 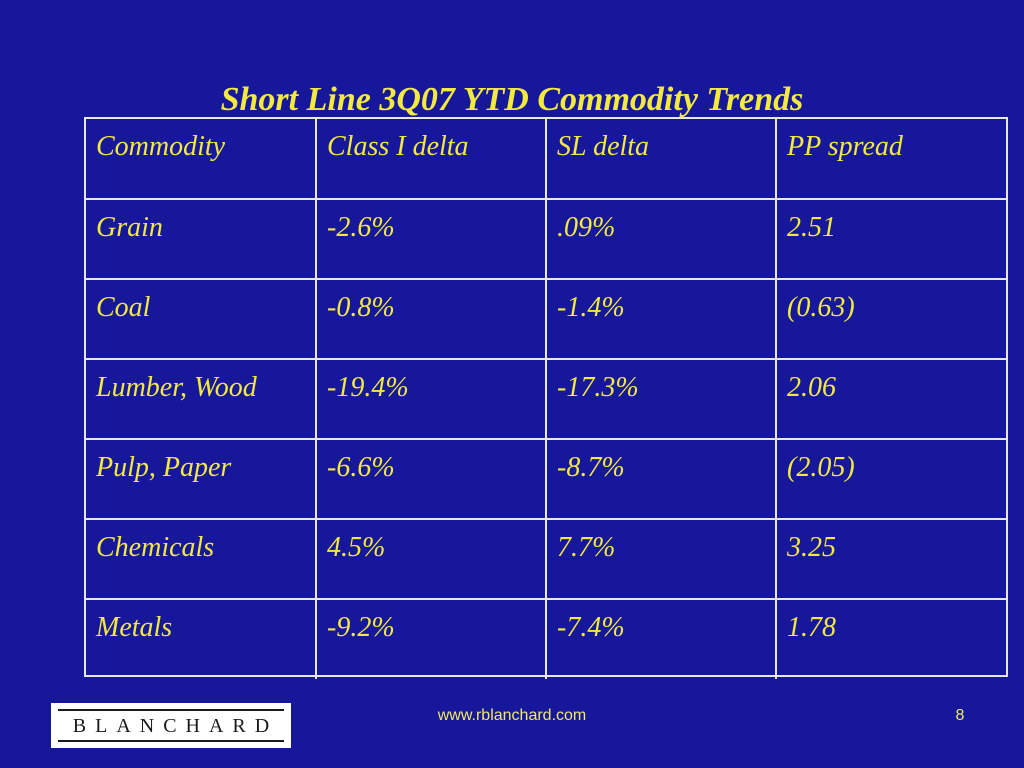 What do you see at coordinates (431, 239) in the screenshot?
I see `cell-class-i-delta: -2.6%` at bounding box center [431, 239].